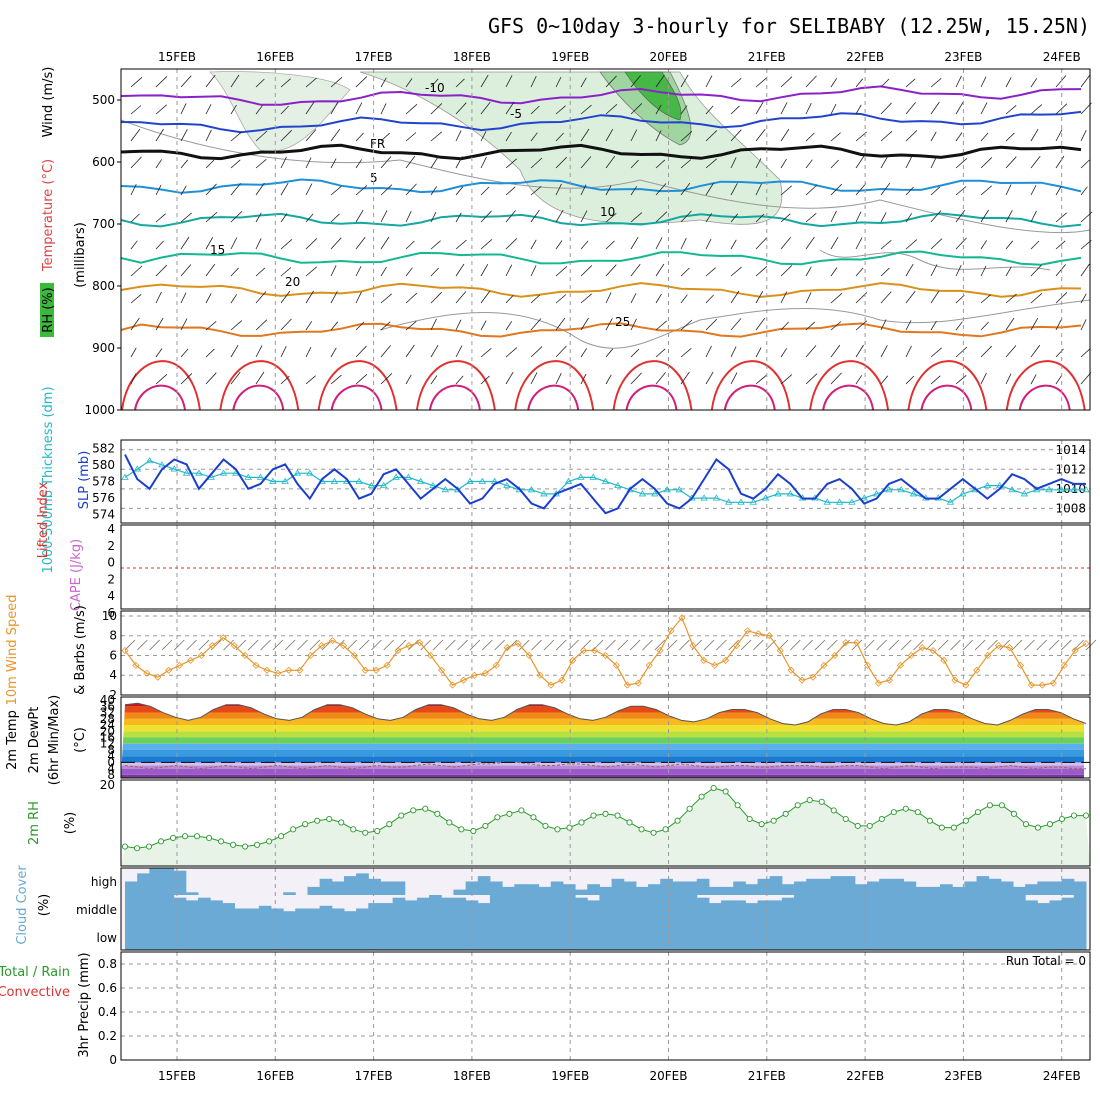 Image resolution: width=1100 pixels, height=1100 pixels. Describe the element at coordinates (103, 100) in the screenshot. I see `pressure-tick-label: 500` at that location.